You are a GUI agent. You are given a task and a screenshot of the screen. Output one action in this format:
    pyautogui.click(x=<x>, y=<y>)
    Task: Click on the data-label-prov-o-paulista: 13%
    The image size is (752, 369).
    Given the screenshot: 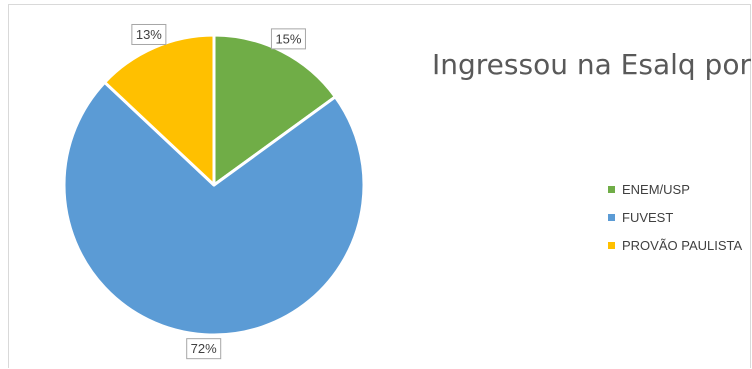 What is the action you would take?
    pyautogui.click(x=149, y=34)
    